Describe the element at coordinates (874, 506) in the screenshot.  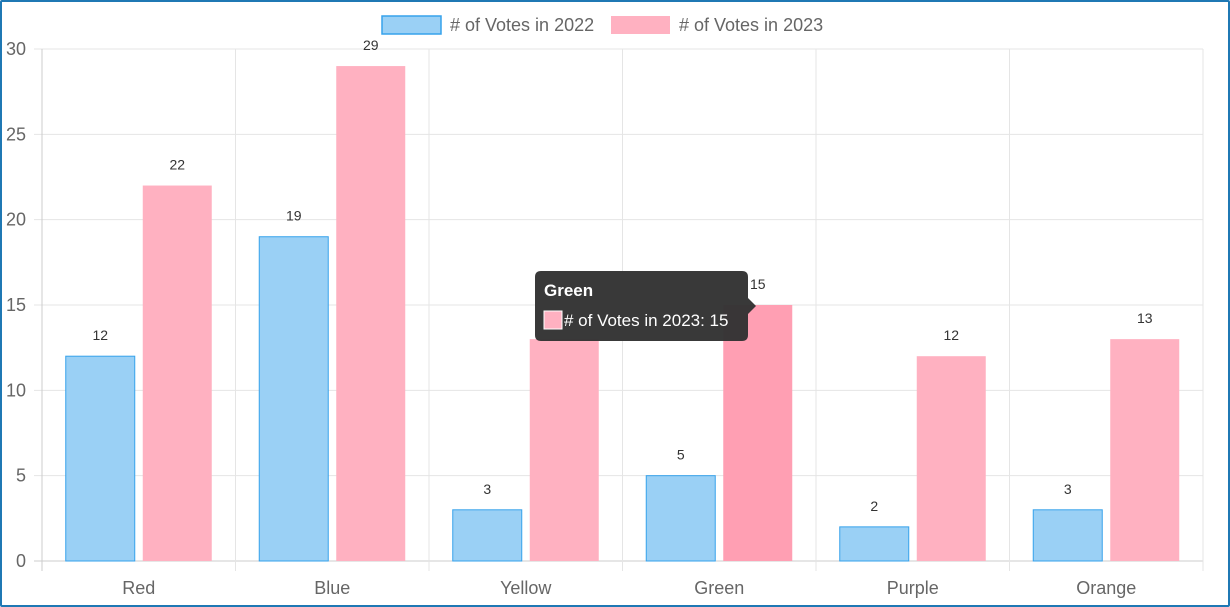
I see `data-label: 2` at that location.